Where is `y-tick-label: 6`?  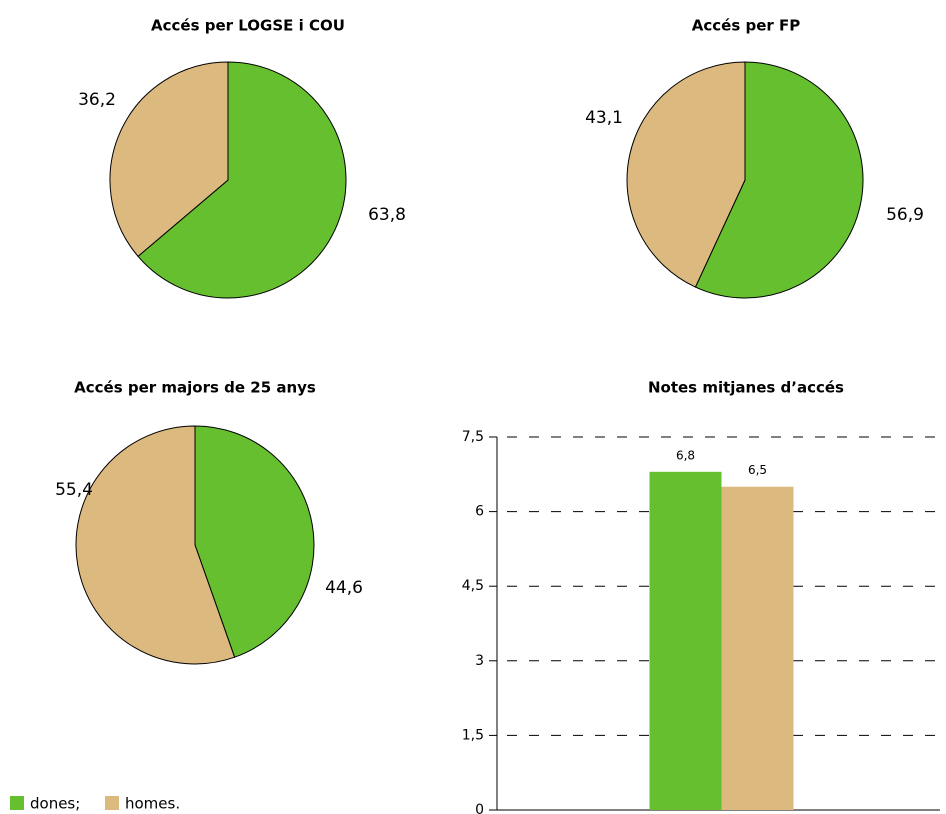 y-tick-label: 6 is located at coordinates (479, 512).